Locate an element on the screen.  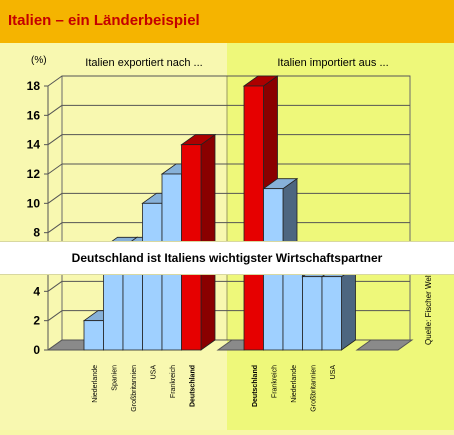
y-axis-label: (%) is located at coordinates (39, 60).